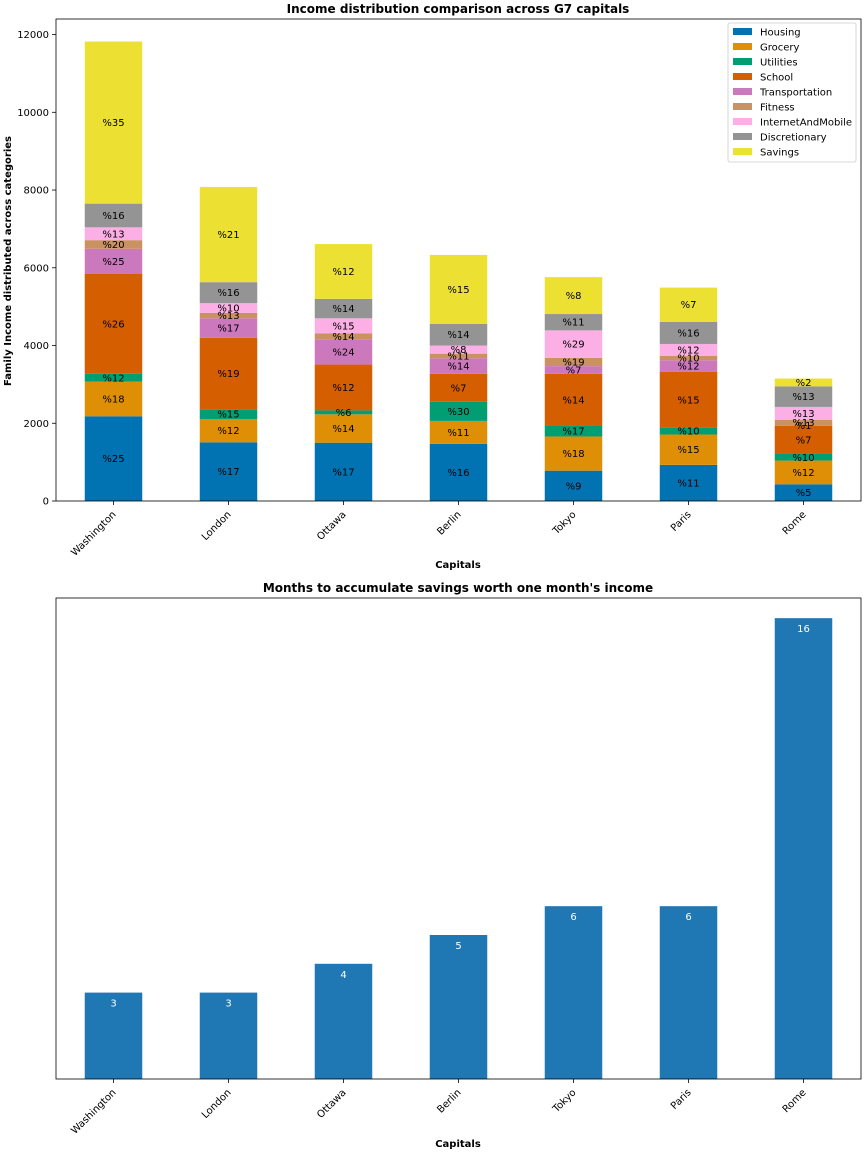 This screenshot has width=864, height=1152. I want to click on segment-label-fitness-ottawa: %14, so click(343, 337).